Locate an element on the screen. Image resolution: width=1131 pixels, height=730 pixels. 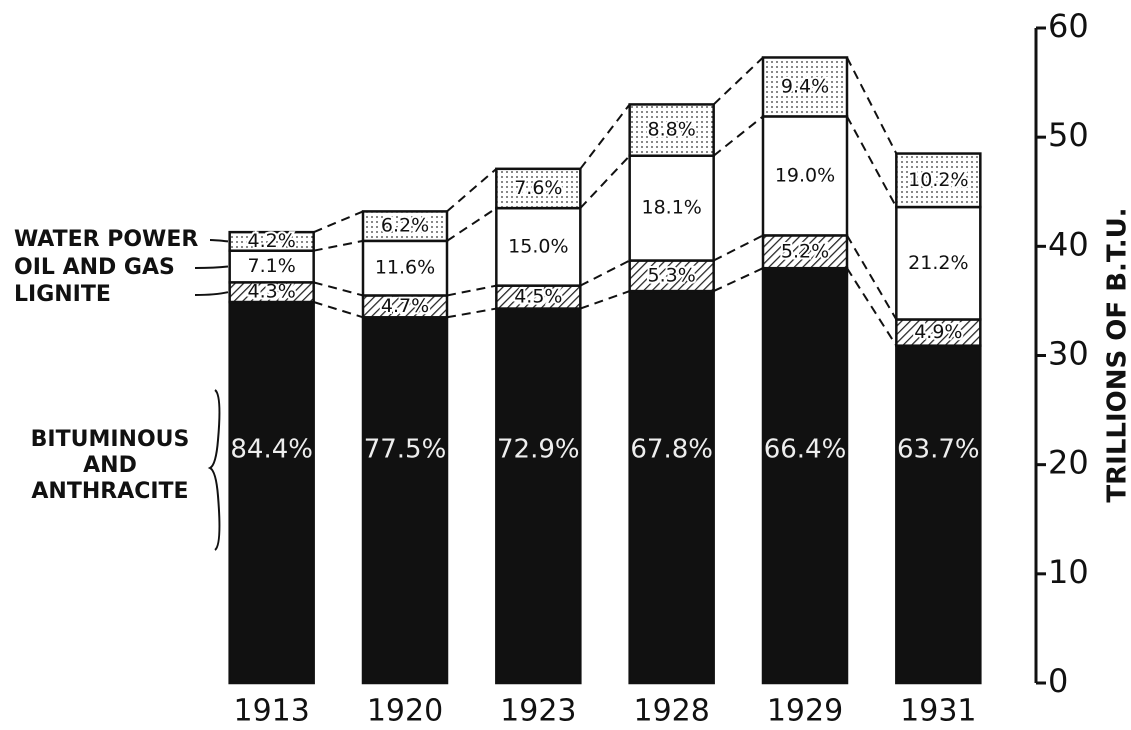
x-tick-label: 1913 is located at coordinates (271, 711).